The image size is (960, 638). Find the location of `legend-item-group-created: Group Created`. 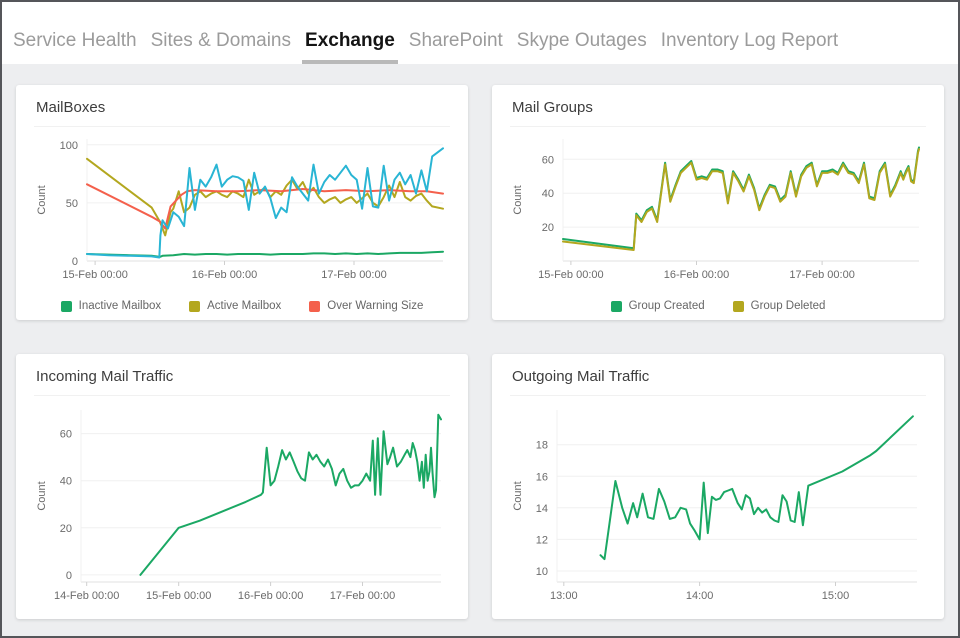

legend-item-group-created: Group Created is located at coordinates (657, 306).